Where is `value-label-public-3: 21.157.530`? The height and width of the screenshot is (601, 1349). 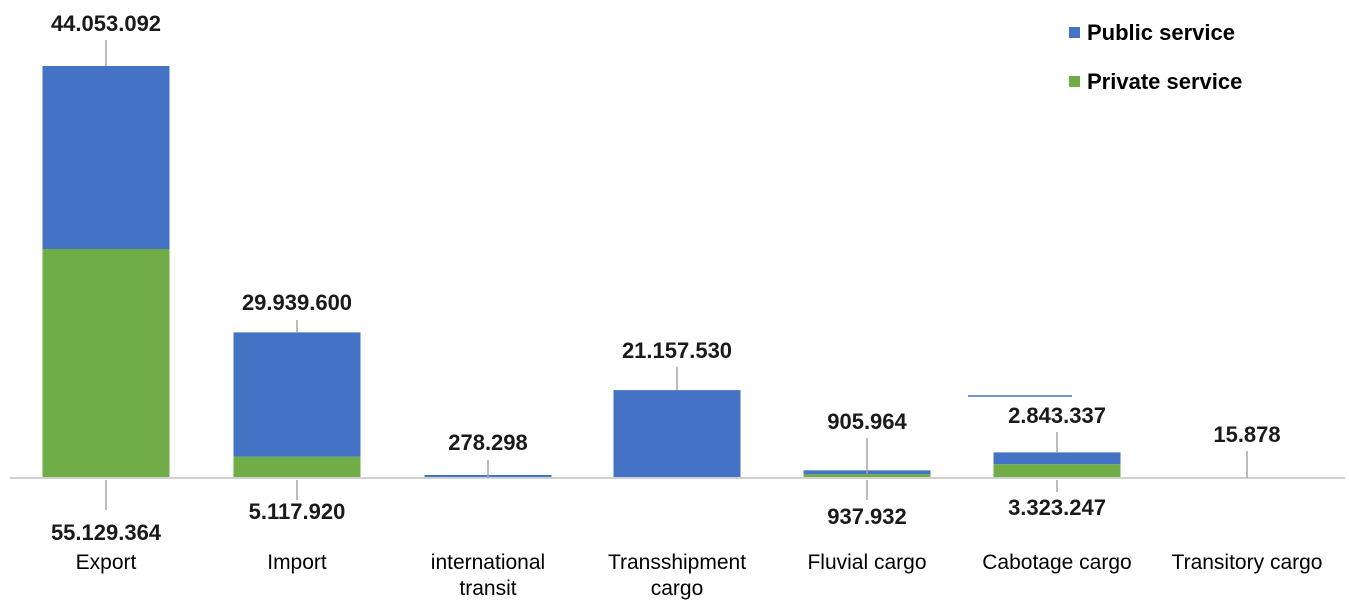 value-label-public-3: 21.157.530 is located at coordinates (677, 350).